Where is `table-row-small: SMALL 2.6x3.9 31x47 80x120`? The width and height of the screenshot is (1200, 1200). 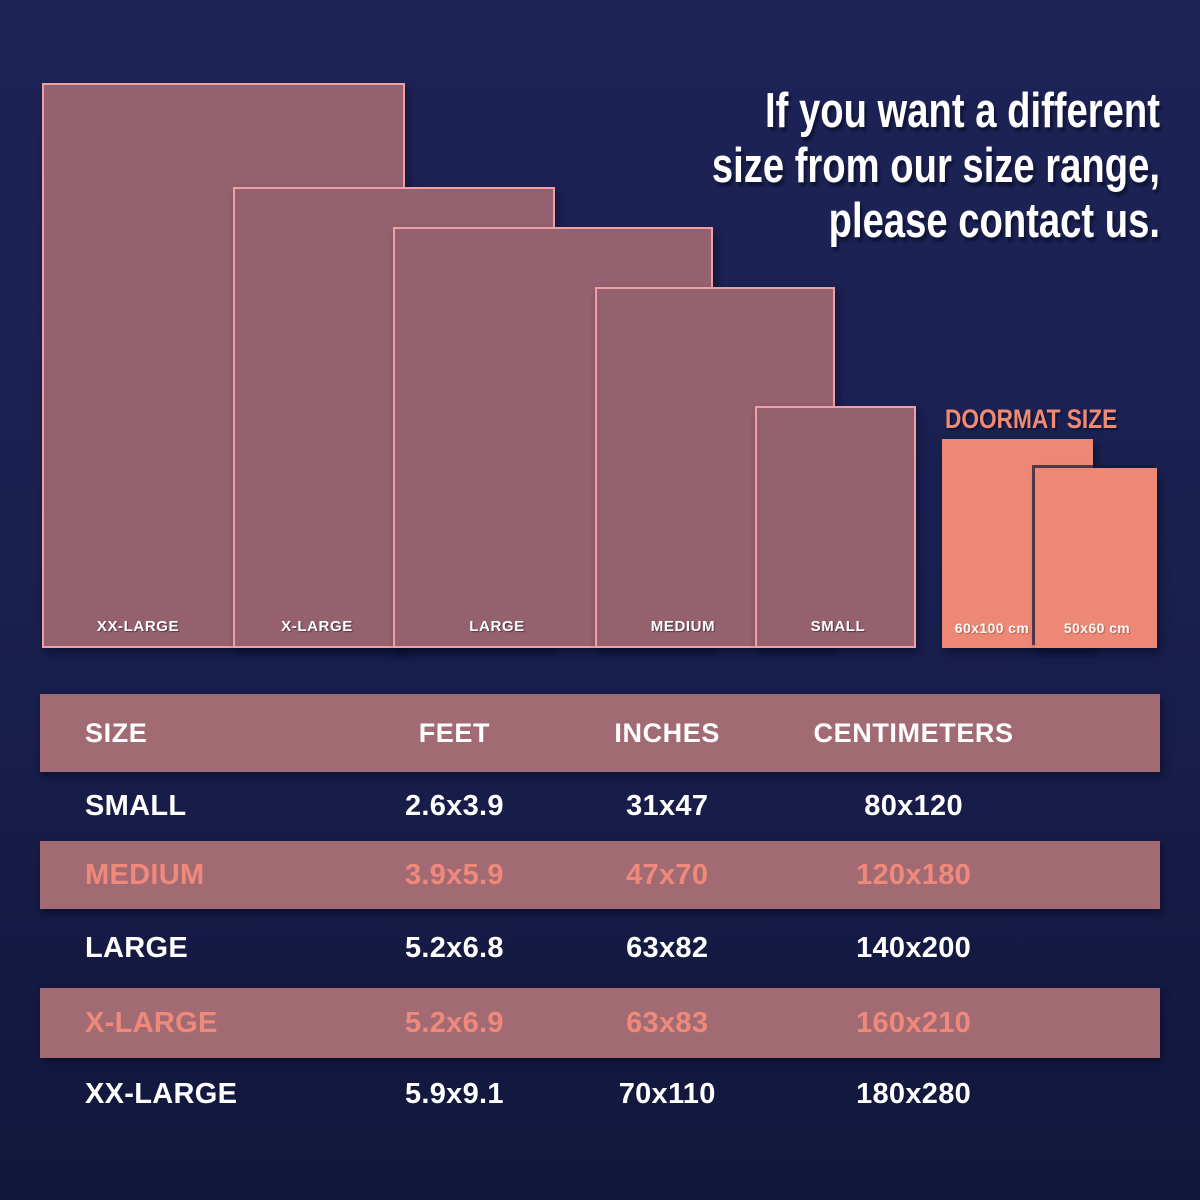 table-row-small: SMALL 2.6x3.9 31x47 80x120 is located at coordinates (600, 806).